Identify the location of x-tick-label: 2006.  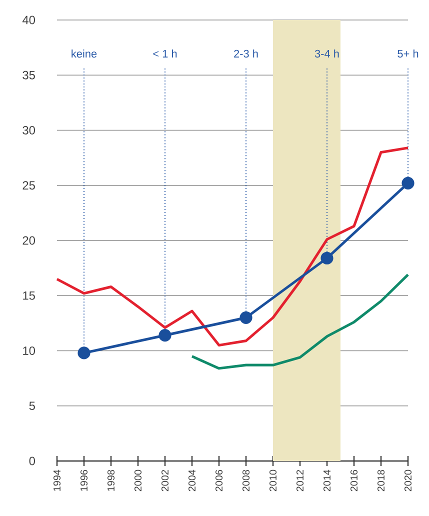
(219, 481).